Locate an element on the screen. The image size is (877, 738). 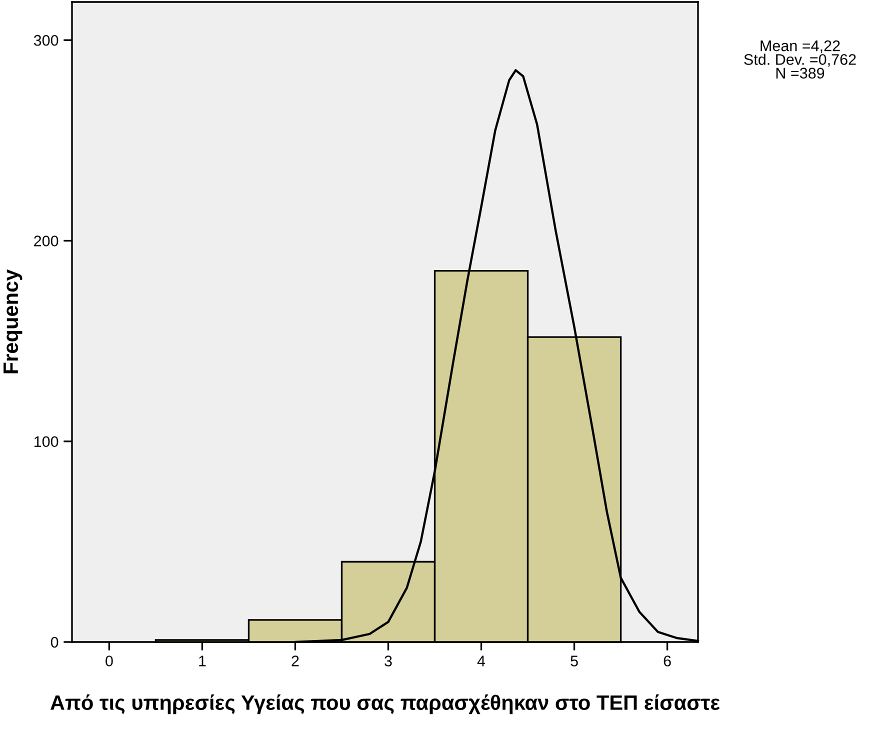
x-tick-label: 6 is located at coordinates (667, 661).